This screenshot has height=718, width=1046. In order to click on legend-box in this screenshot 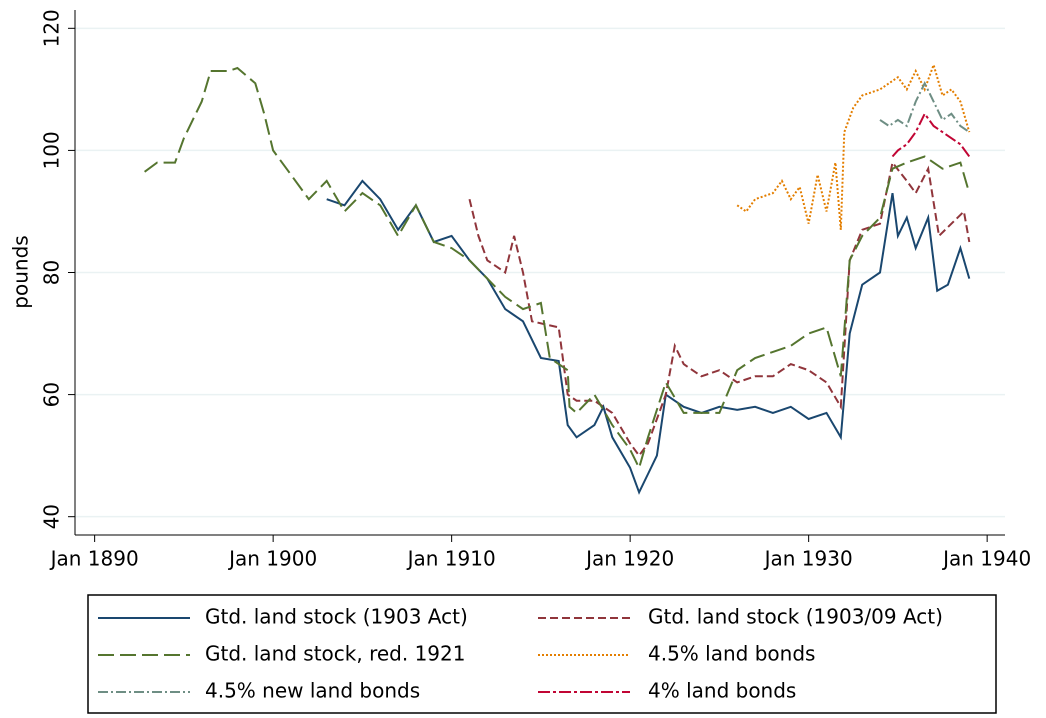, I will do `click(542, 654)`.